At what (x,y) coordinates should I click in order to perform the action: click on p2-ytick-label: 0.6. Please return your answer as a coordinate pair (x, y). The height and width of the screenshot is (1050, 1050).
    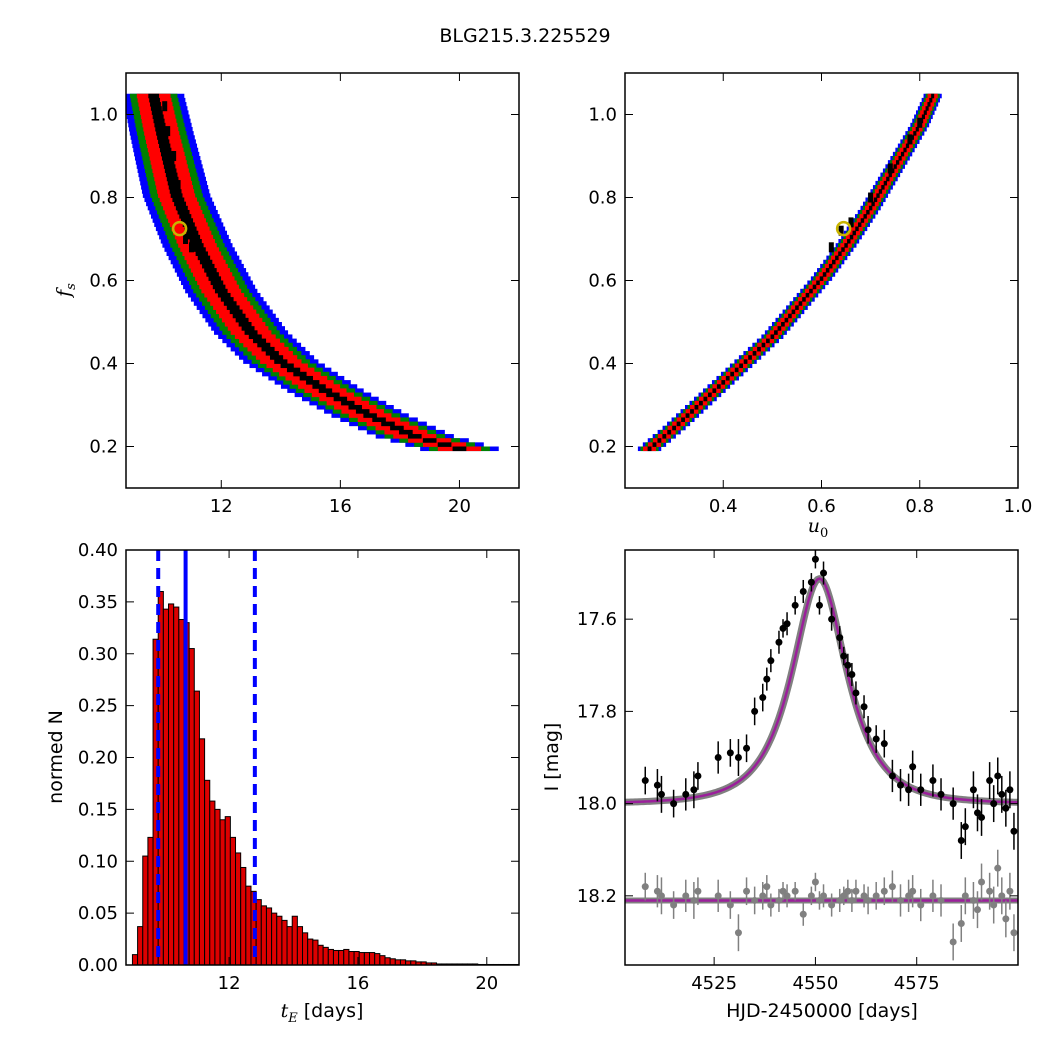
    Looking at the image, I should click on (602, 281).